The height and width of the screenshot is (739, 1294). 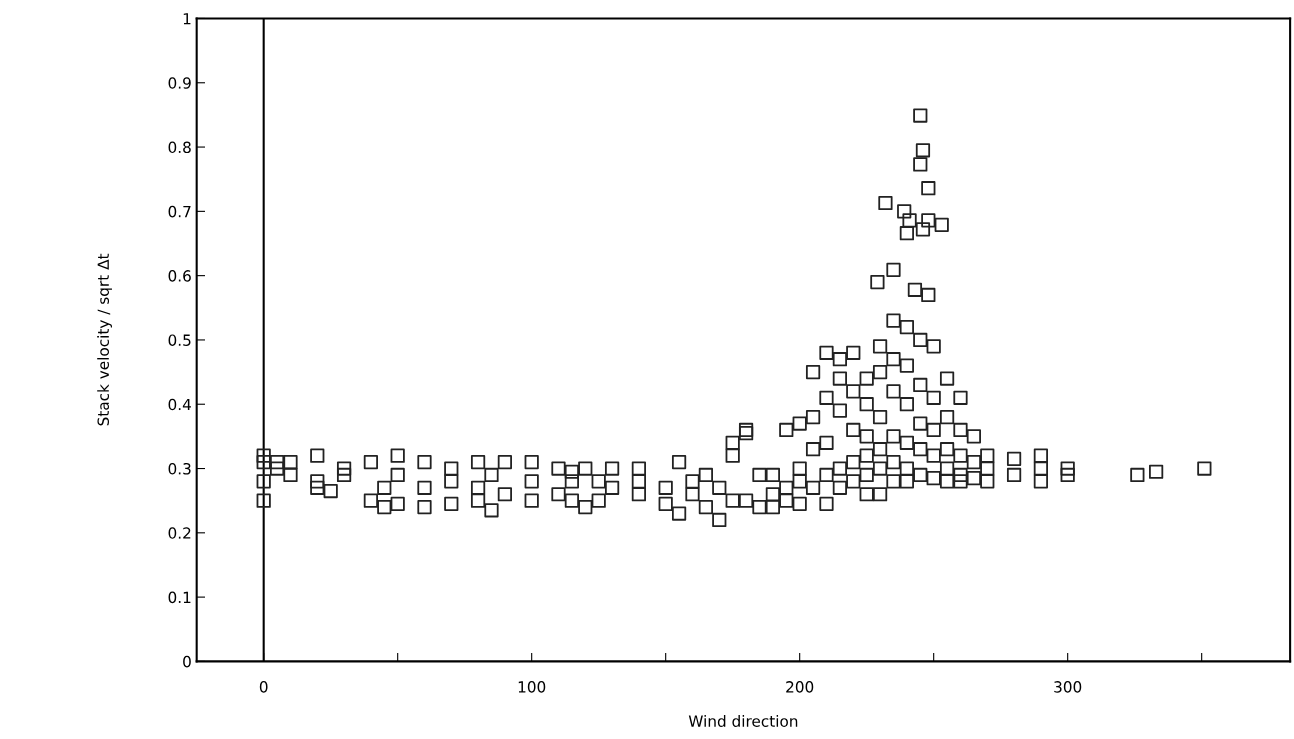 I want to click on y-tick-label: 1, so click(x=187, y=19).